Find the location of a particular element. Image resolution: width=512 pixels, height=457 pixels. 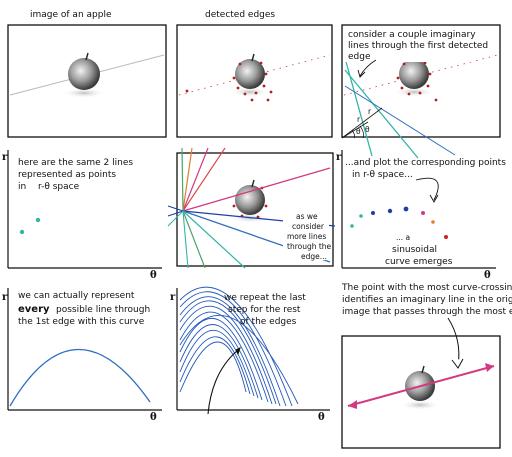

angle-label-r2: r is located at coordinates (370, 111).